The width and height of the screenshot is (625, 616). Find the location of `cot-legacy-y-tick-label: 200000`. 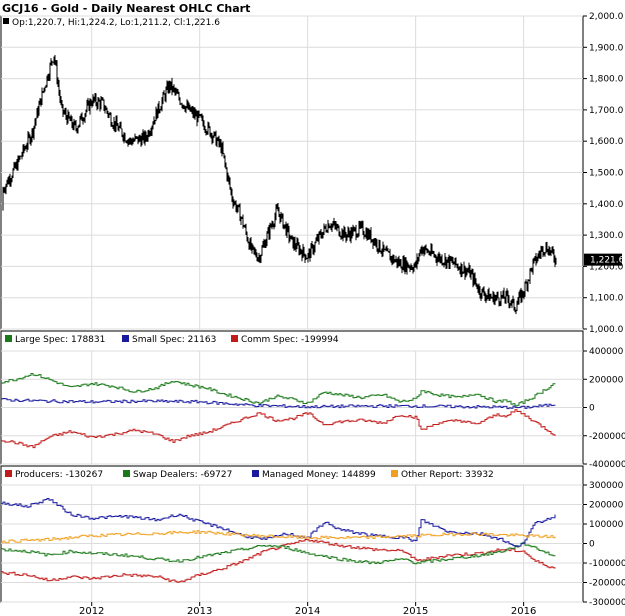

cot-legacy-y-tick-label: 200000 is located at coordinates (606, 380).